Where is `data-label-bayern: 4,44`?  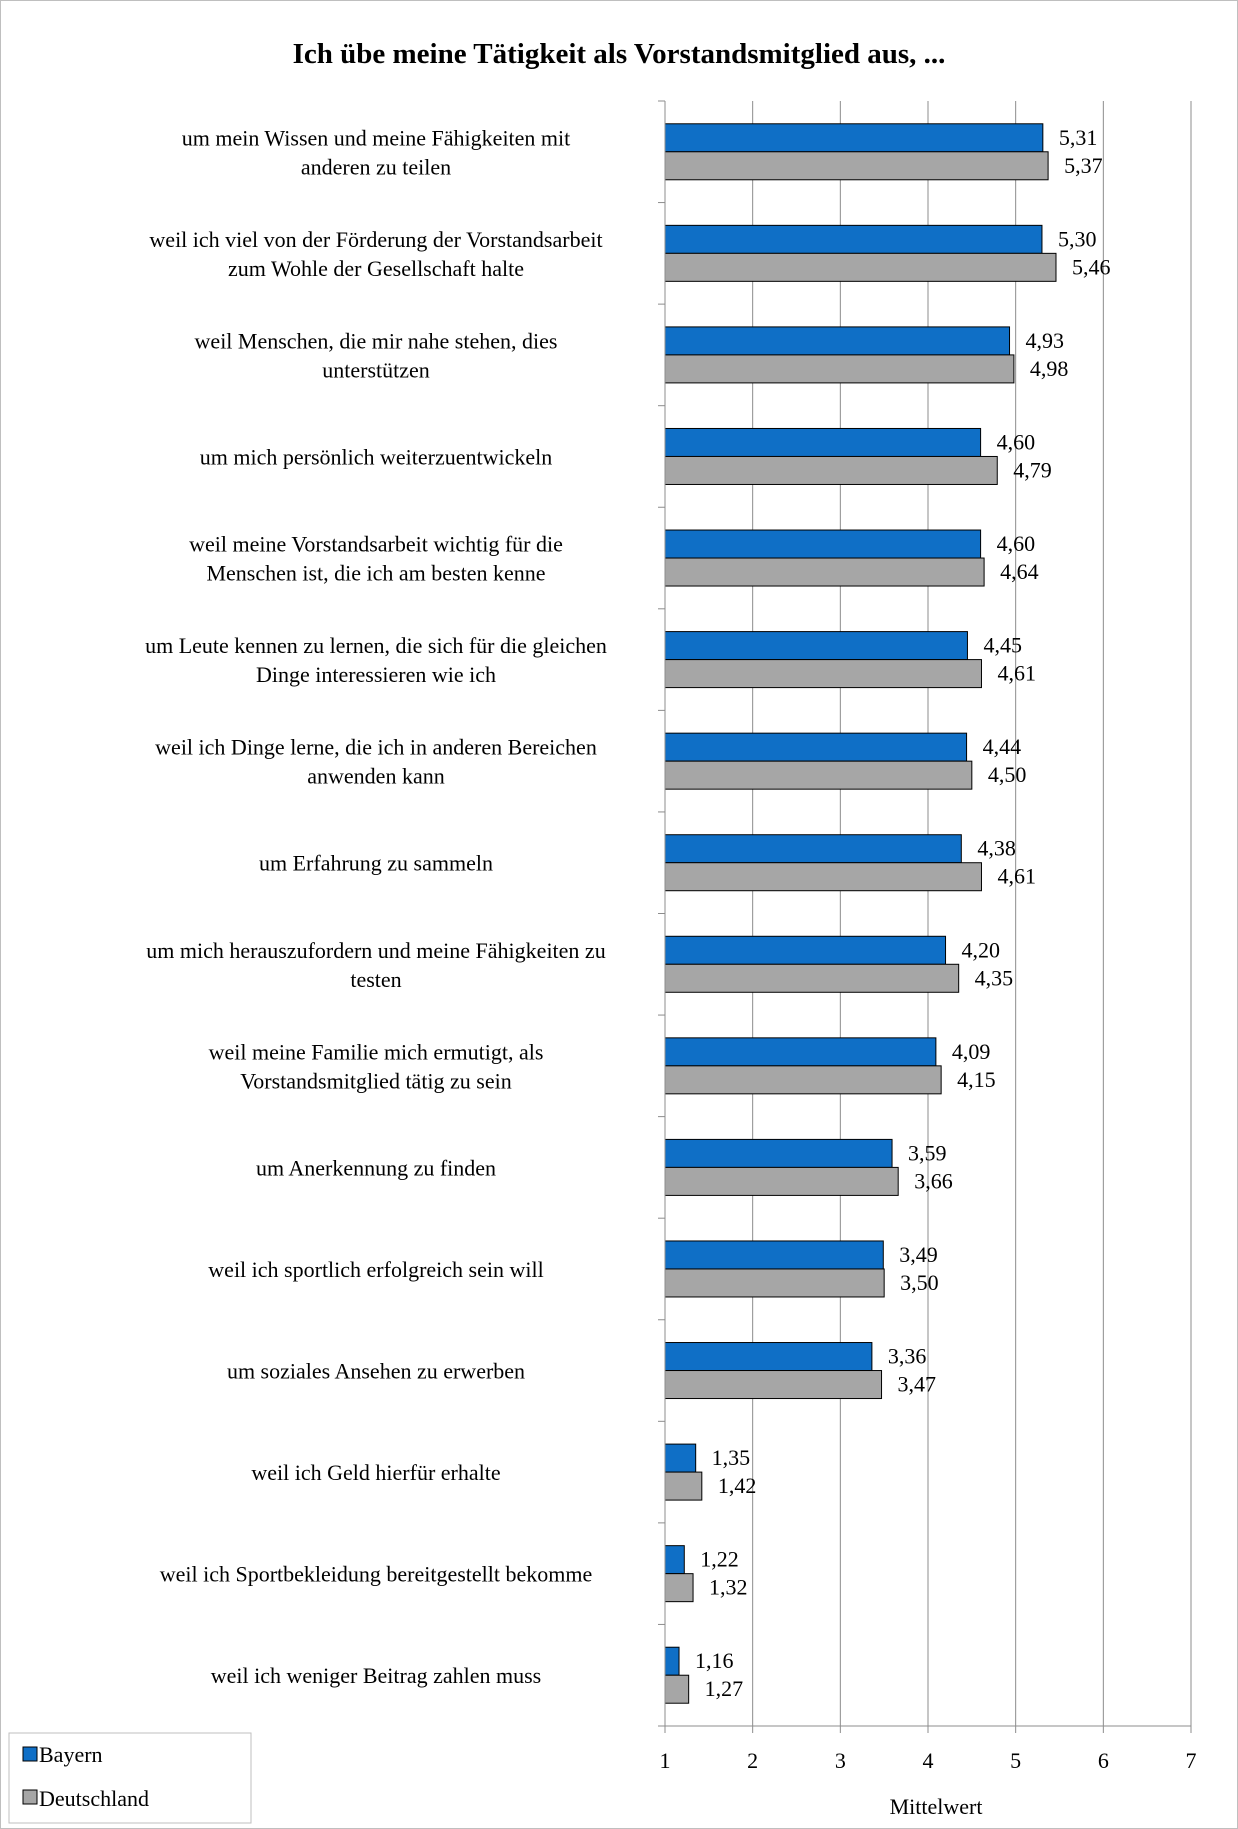
data-label-bayern: 4,44 is located at coordinates (1002, 746).